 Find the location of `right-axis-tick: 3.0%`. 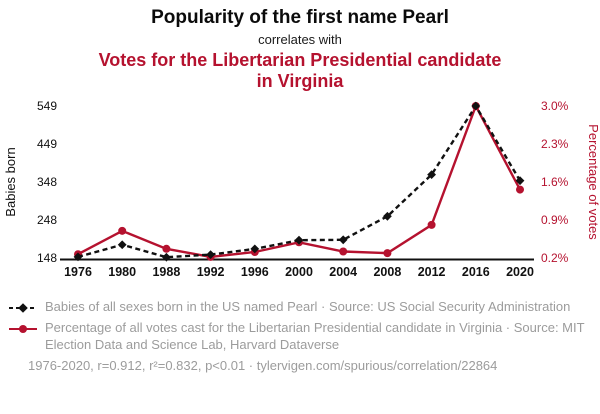

right-axis-tick: 3.0% is located at coordinates (555, 106).